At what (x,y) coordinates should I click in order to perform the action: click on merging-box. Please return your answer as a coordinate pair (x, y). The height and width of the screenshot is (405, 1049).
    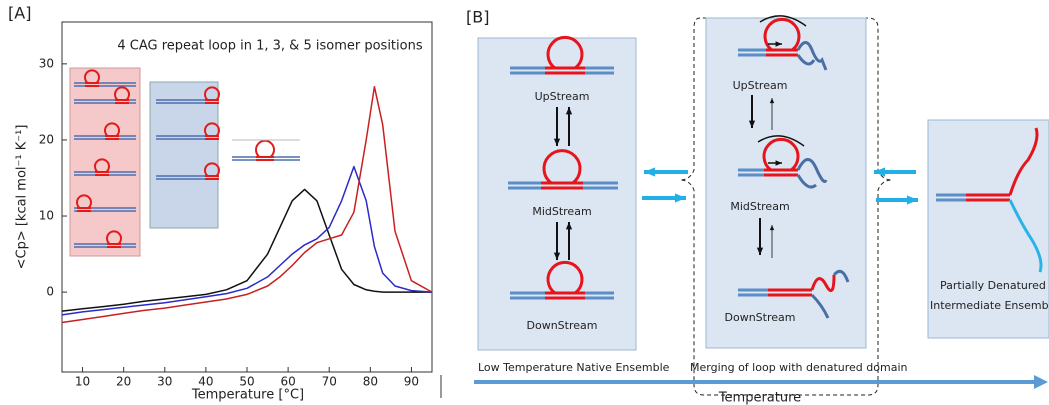
    Looking at the image, I should click on (786, 183).